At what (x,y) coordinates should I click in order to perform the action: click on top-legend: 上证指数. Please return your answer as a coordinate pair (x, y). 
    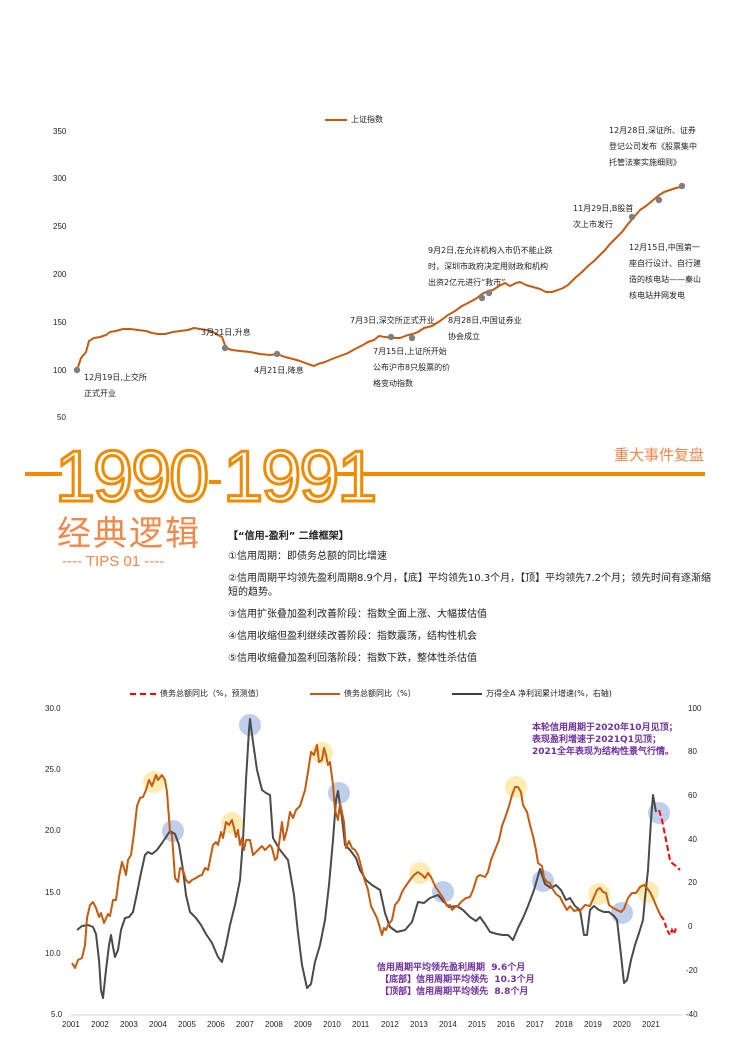
    Looking at the image, I should click on (354, 119).